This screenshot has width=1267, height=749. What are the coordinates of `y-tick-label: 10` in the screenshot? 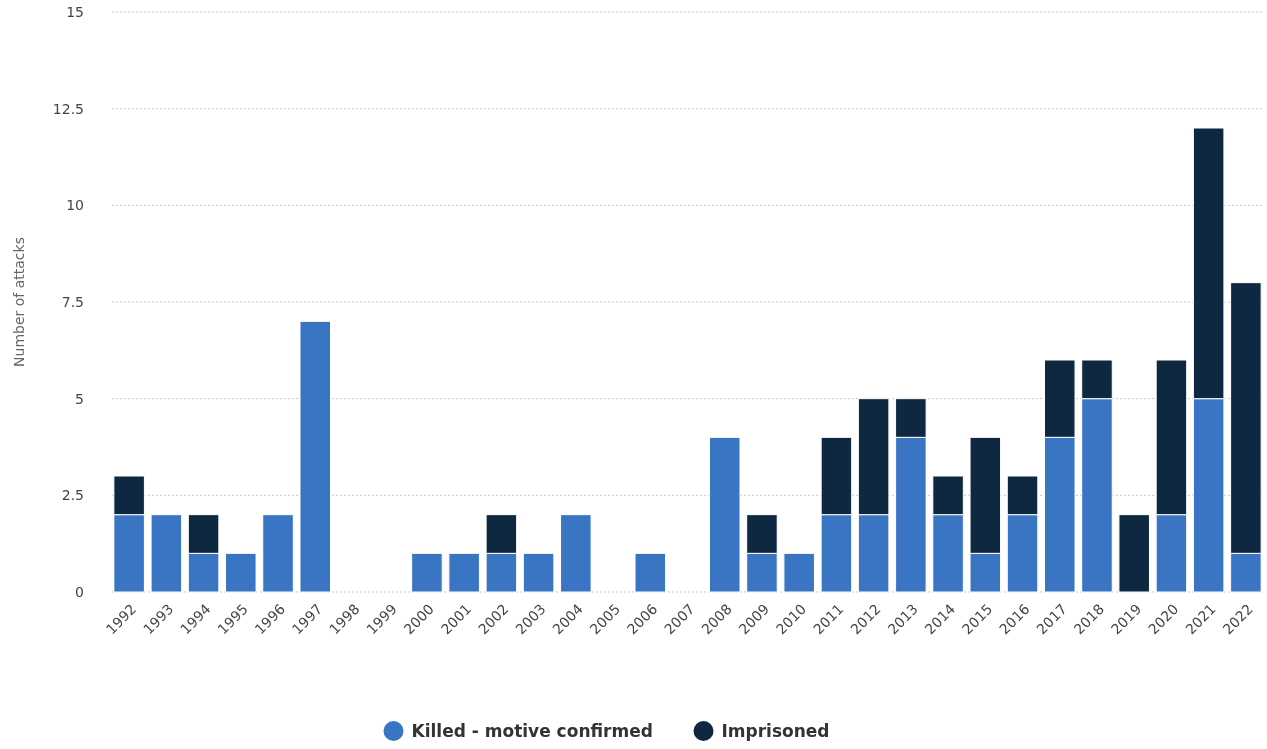 It's located at (75, 205).